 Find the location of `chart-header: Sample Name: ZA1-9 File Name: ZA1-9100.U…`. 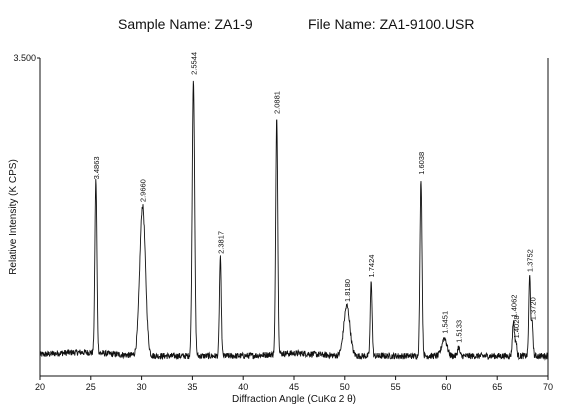

chart-header: Sample Name: ZA1-9 File Name: ZA1-9100.U… is located at coordinates (283, 26).